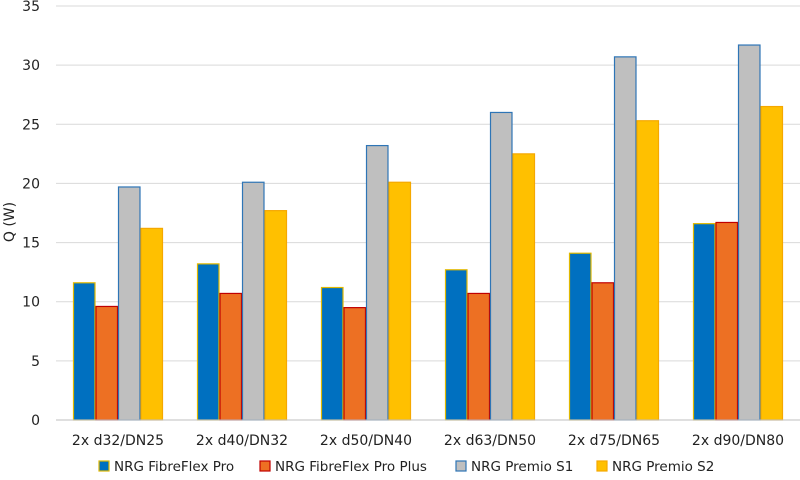  I want to click on y-tick-label: 0, so click(35, 421).